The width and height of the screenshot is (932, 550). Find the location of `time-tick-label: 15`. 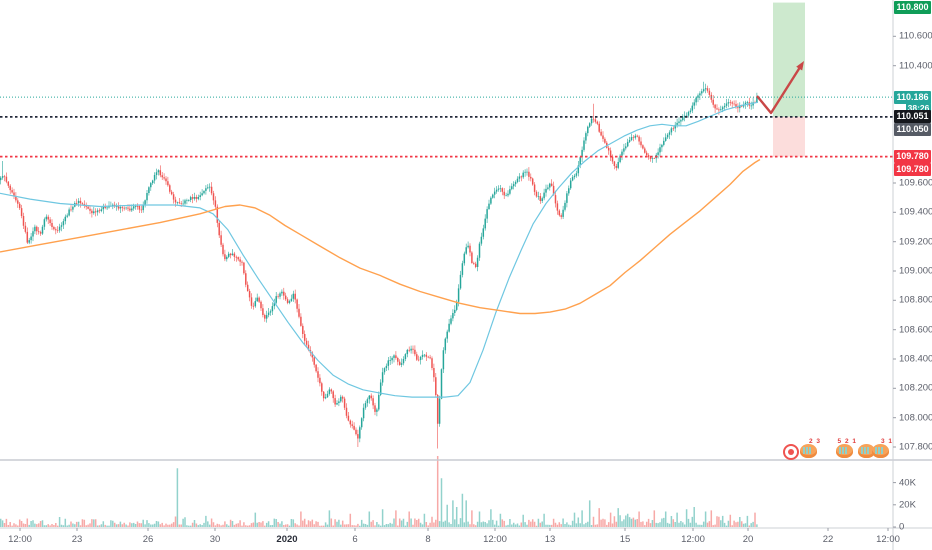

time-tick-label: 15 is located at coordinates (625, 539).